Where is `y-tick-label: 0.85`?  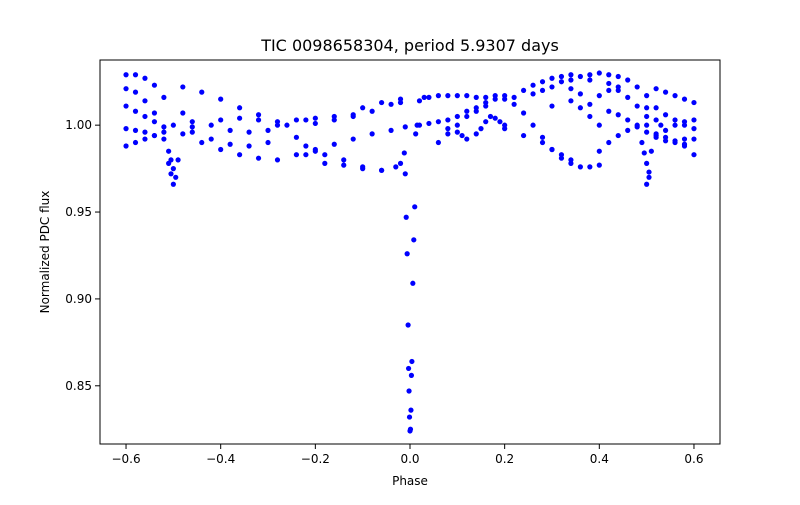 y-tick-label: 0.85 is located at coordinates (78, 386).